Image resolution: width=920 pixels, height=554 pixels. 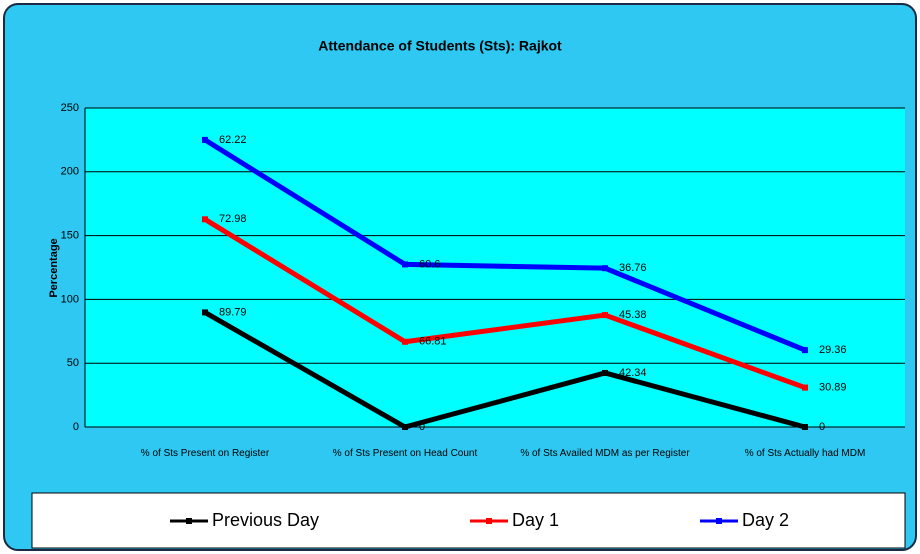 I want to click on data-label: 45.38, so click(x=633, y=315).